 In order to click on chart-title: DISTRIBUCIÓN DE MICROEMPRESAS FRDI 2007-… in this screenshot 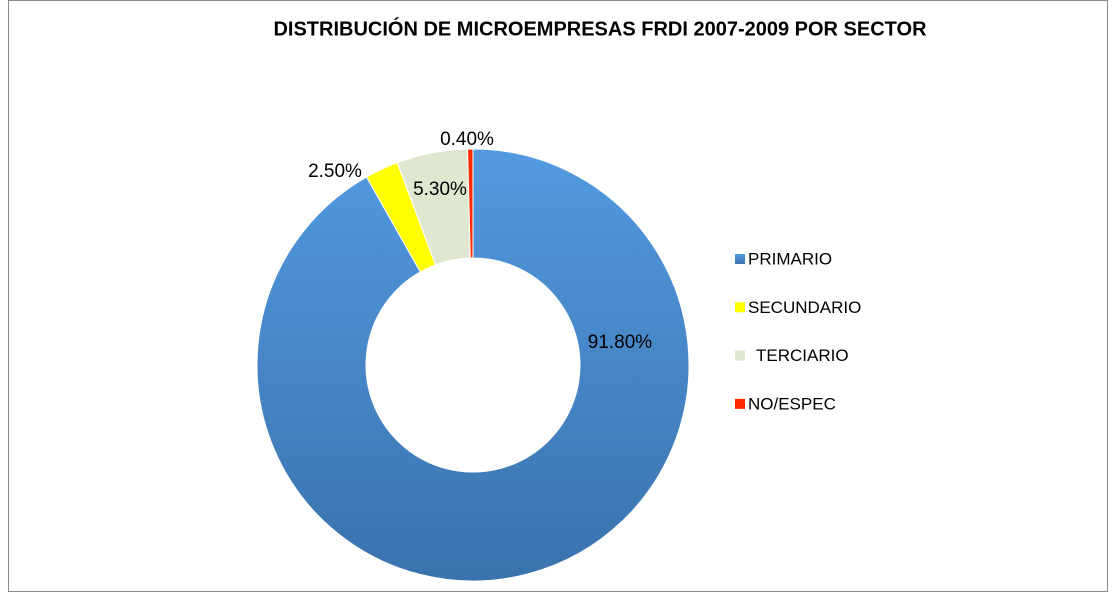, I will do `click(600, 28)`.